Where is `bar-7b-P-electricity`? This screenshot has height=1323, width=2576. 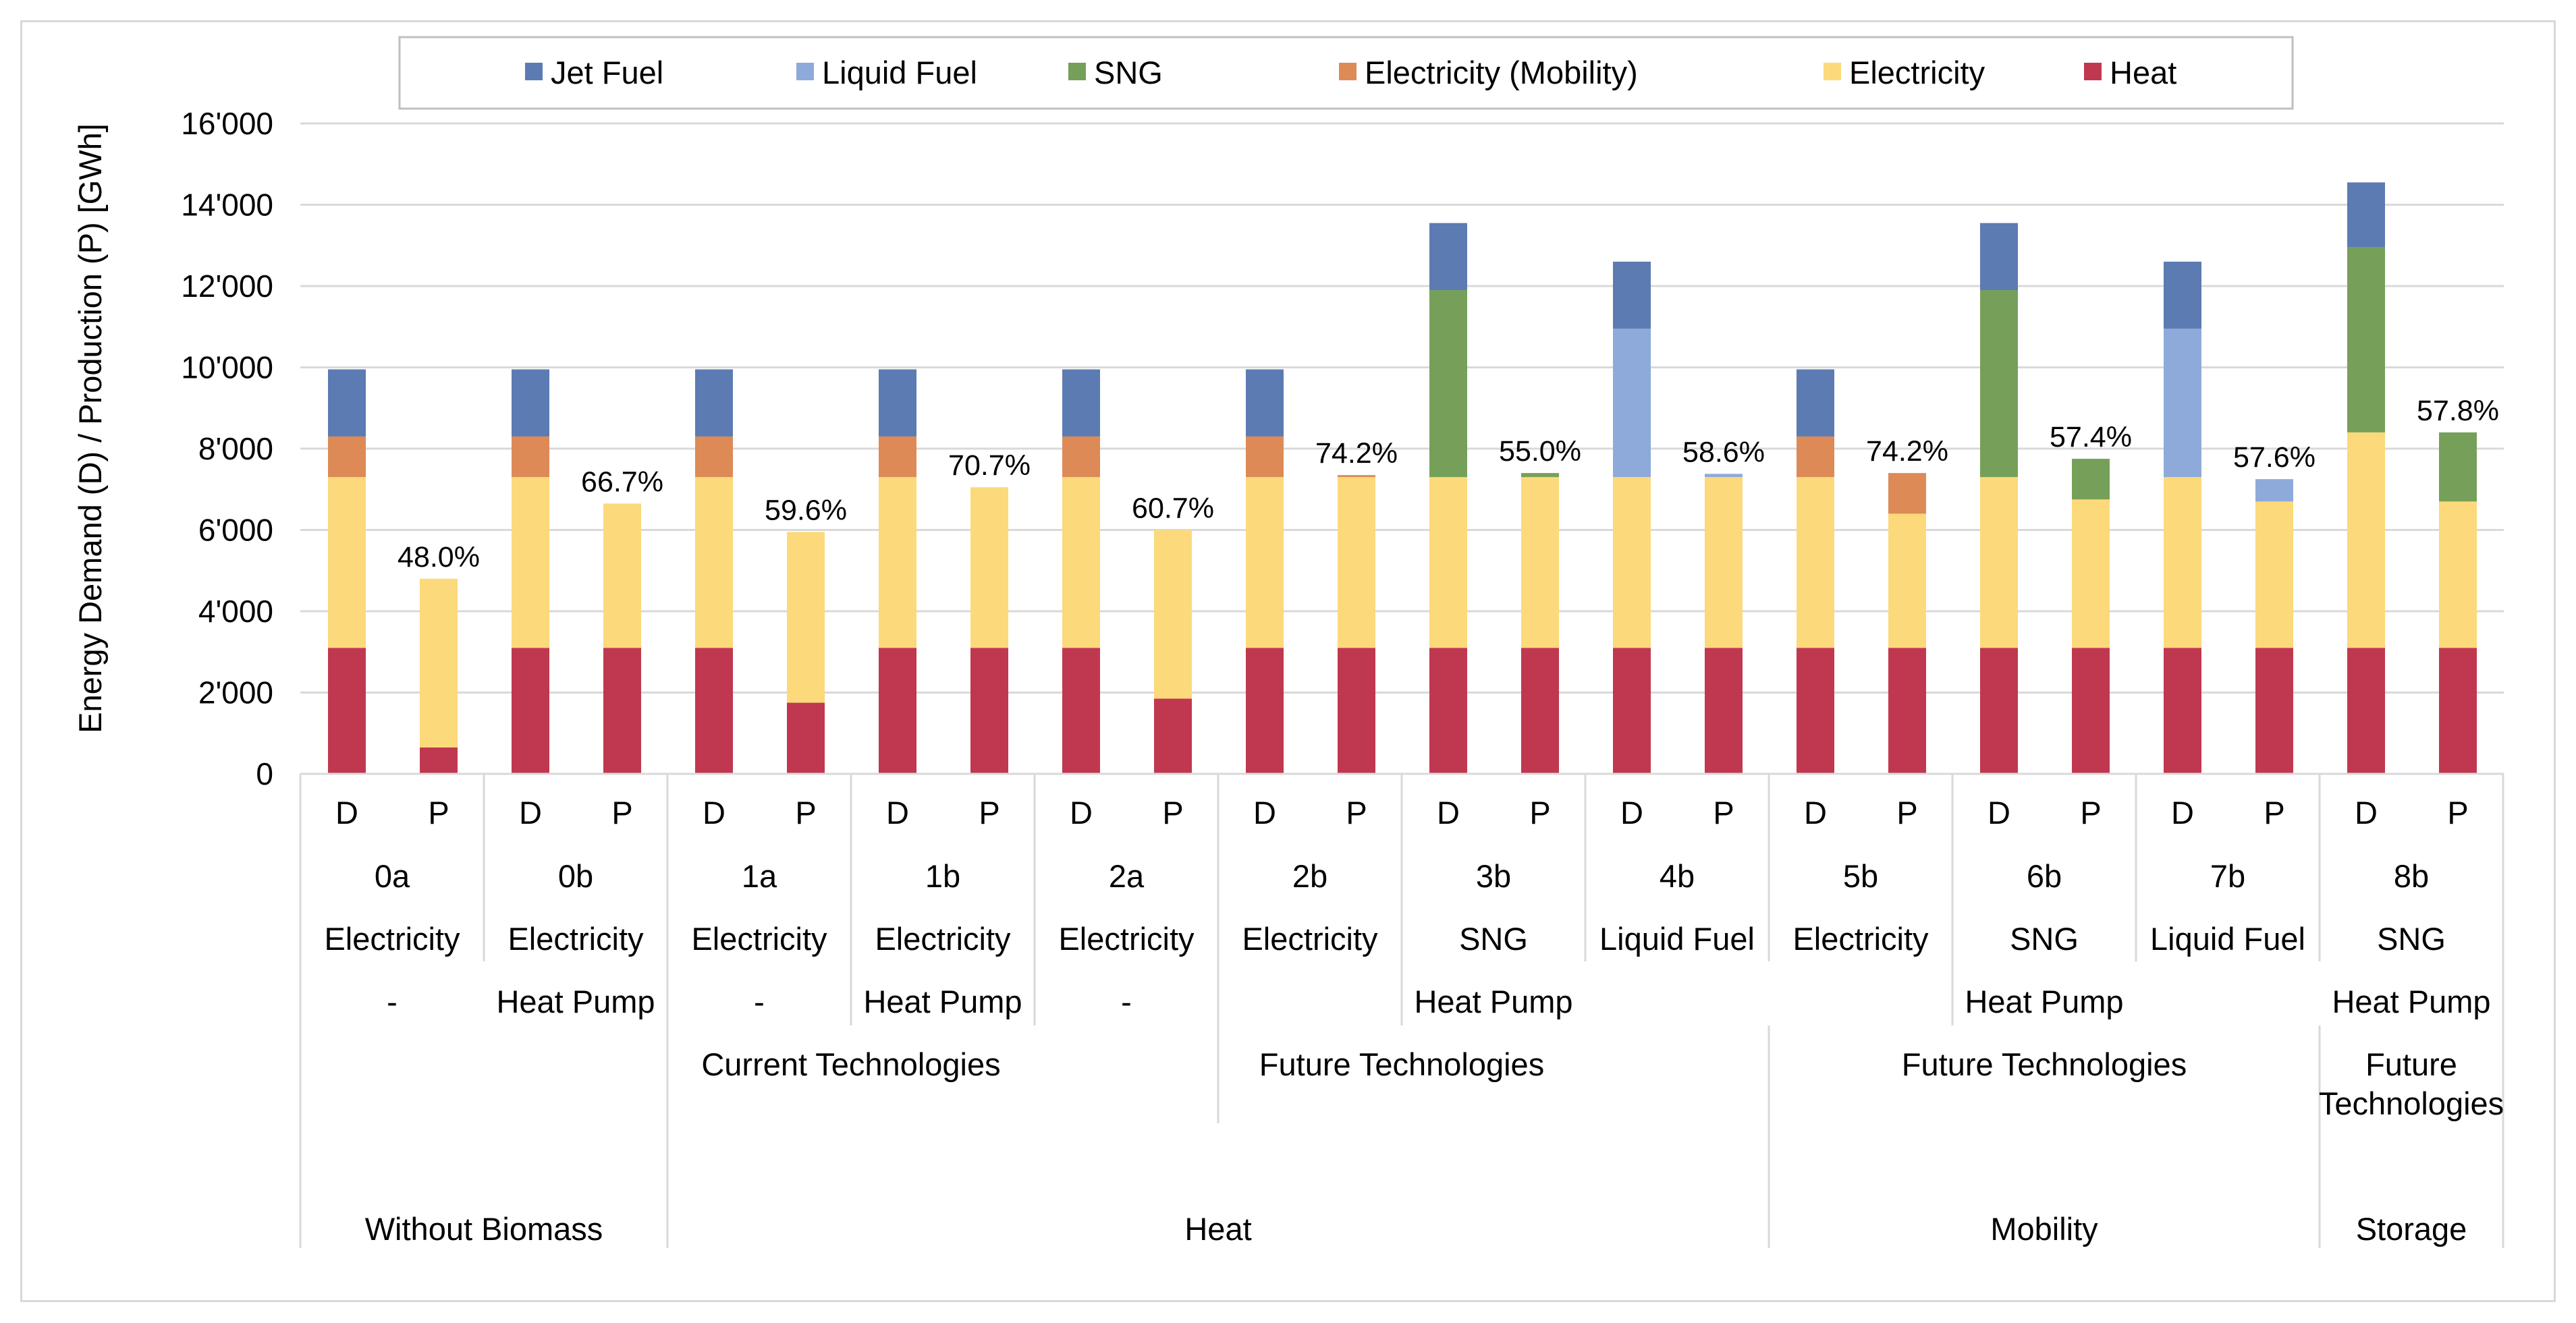 bar-7b-P-electricity is located at coordinates (2274, 574).